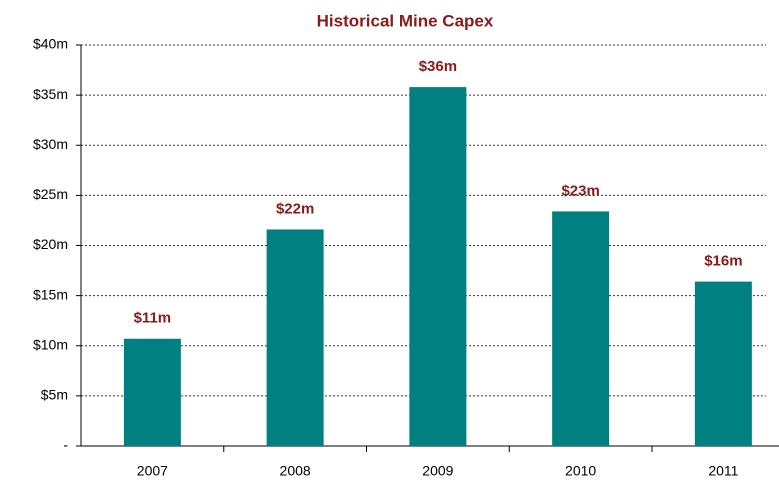  What do you see at coordinates (152, 471) in the screenshot?
I see `x-tick-label: 2007` at bounding box center [152, 471].